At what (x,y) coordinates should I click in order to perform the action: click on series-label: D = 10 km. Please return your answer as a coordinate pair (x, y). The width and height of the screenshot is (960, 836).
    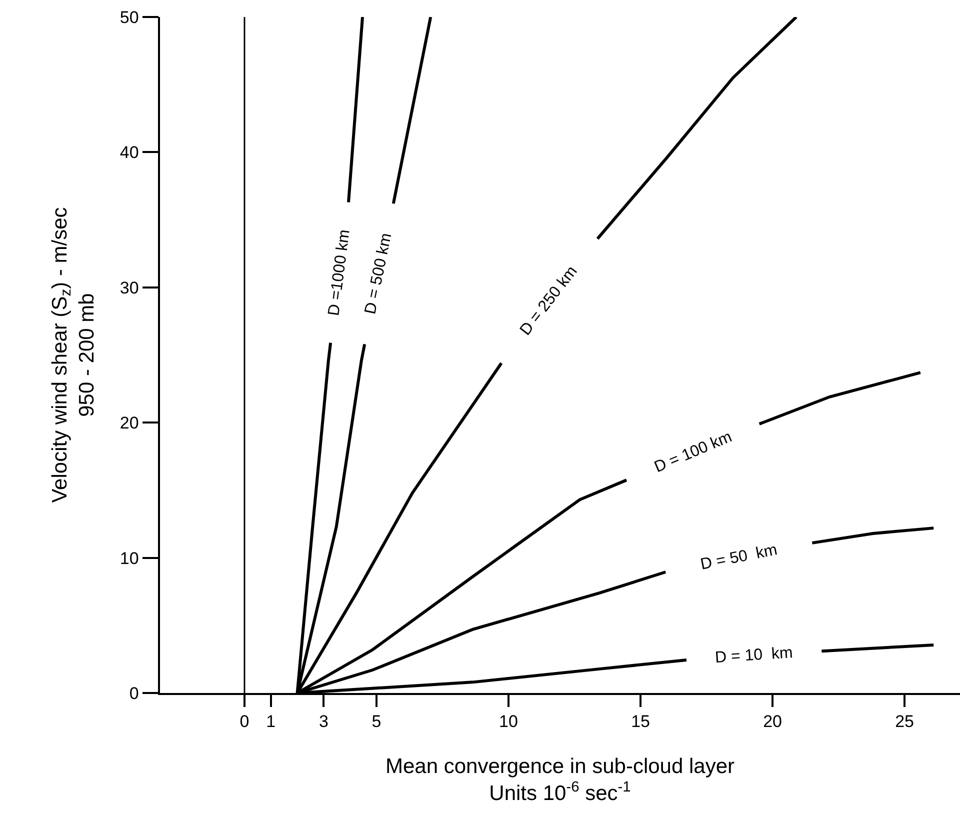
    Looking at the image, I should click on (754, 655).